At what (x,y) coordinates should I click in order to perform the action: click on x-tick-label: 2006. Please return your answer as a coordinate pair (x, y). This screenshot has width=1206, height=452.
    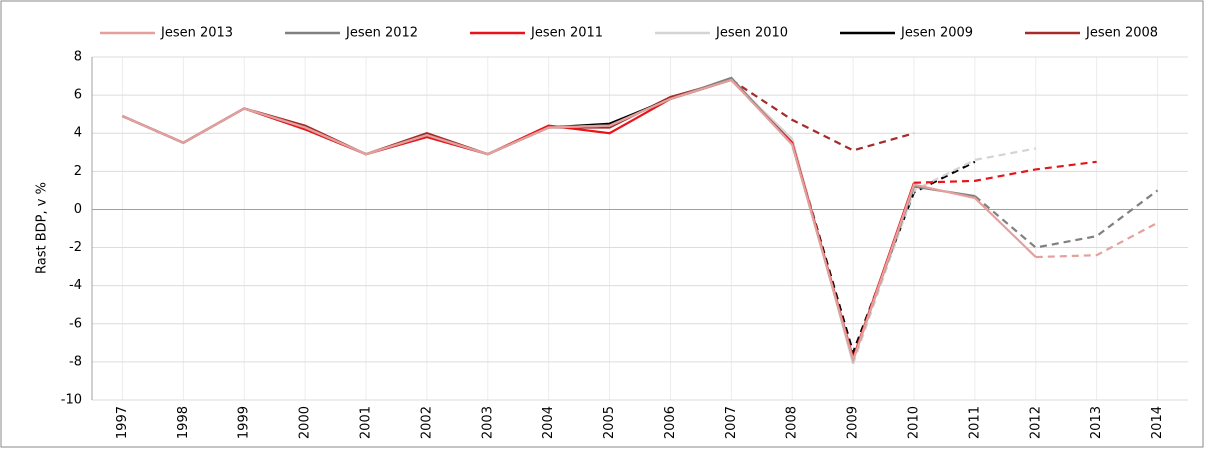
    Looking at the image, I should click on (670, 422).